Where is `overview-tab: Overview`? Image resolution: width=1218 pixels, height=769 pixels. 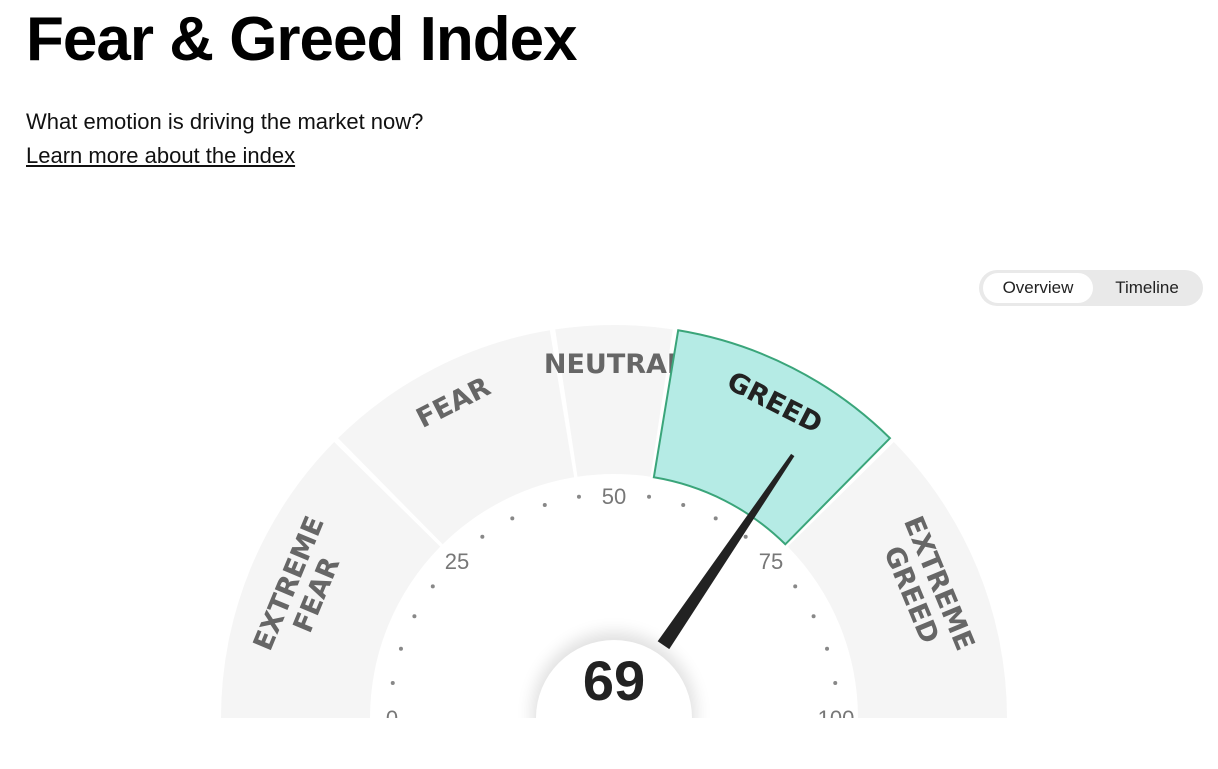
overview-tab: Overview is located at coordinates (1038, 288).